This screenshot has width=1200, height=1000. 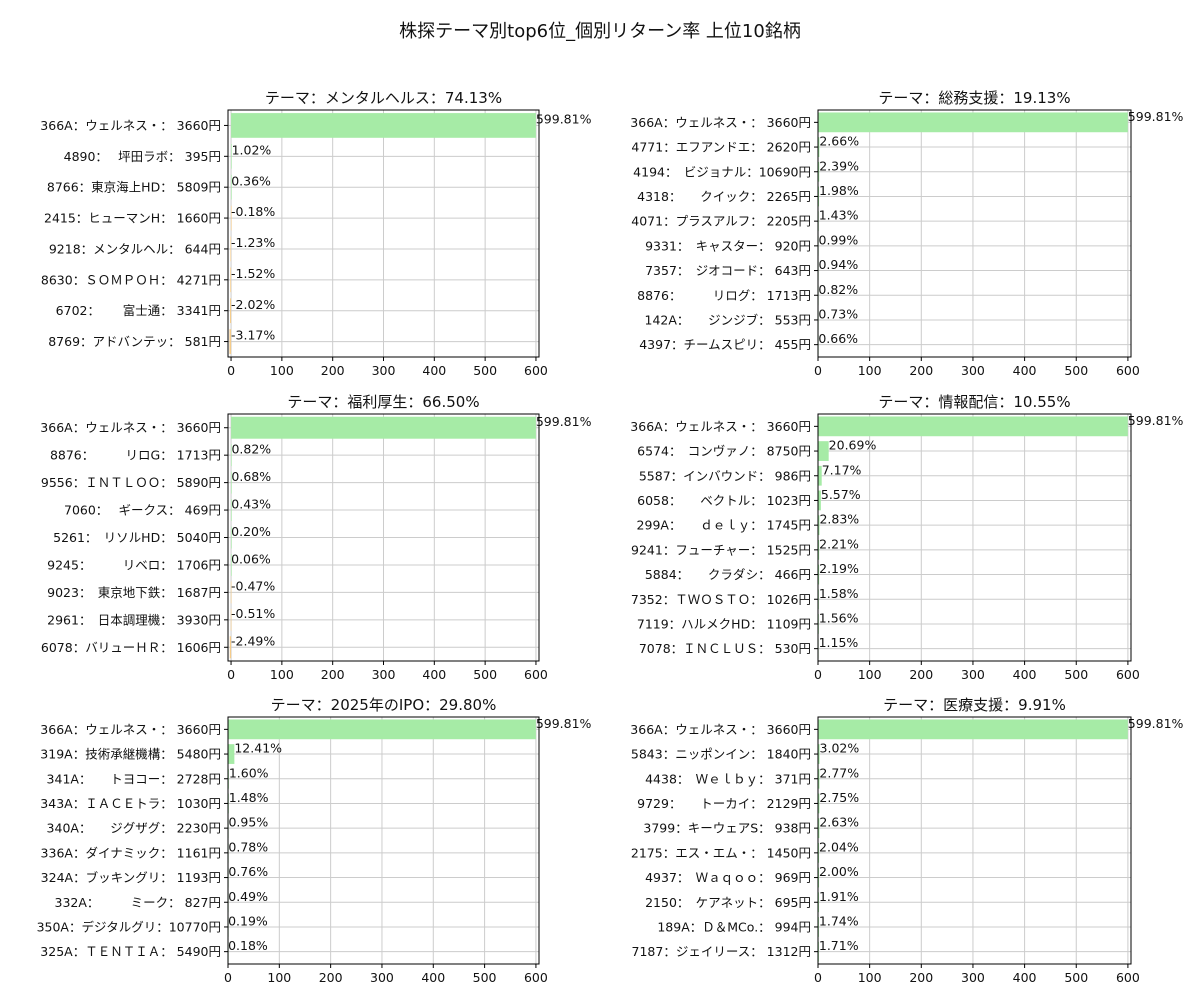 I want to click on y-tick-label: 4771：エフアンドエ： 2620円, so click(x=721, y=147).